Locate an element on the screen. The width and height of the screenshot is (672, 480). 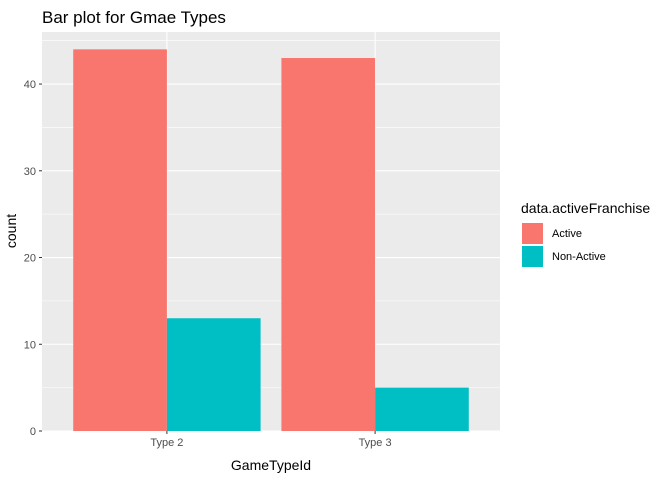
legend-title: data.activeFranchise is located at coordinates (585, 208).